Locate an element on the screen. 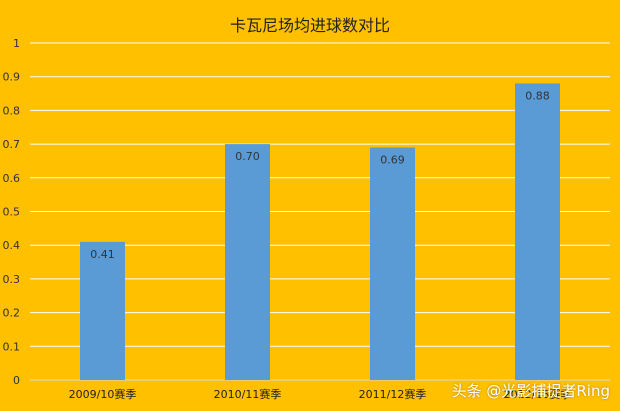 The image size is (620, 411). data-label: 0.88 is located at coordinates (537, 95).